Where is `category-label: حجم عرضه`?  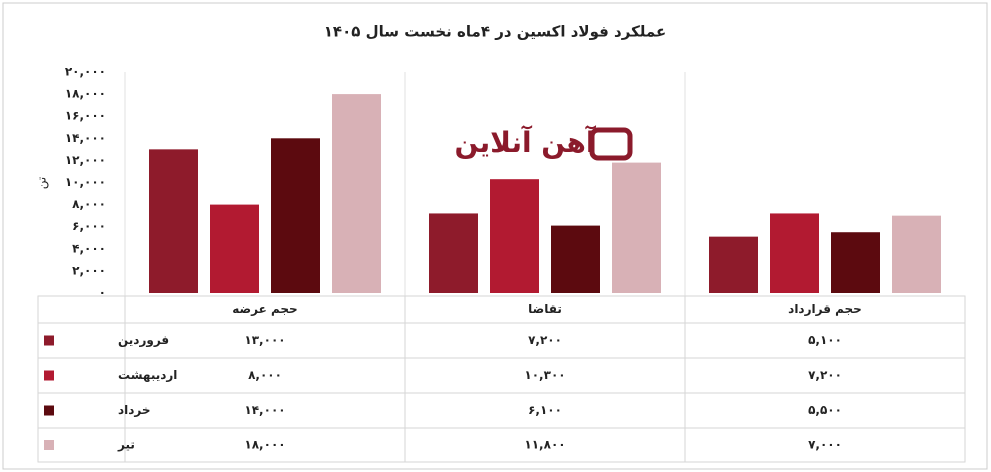
category-label: حجم عرضه is located at coordinates (264, 309).